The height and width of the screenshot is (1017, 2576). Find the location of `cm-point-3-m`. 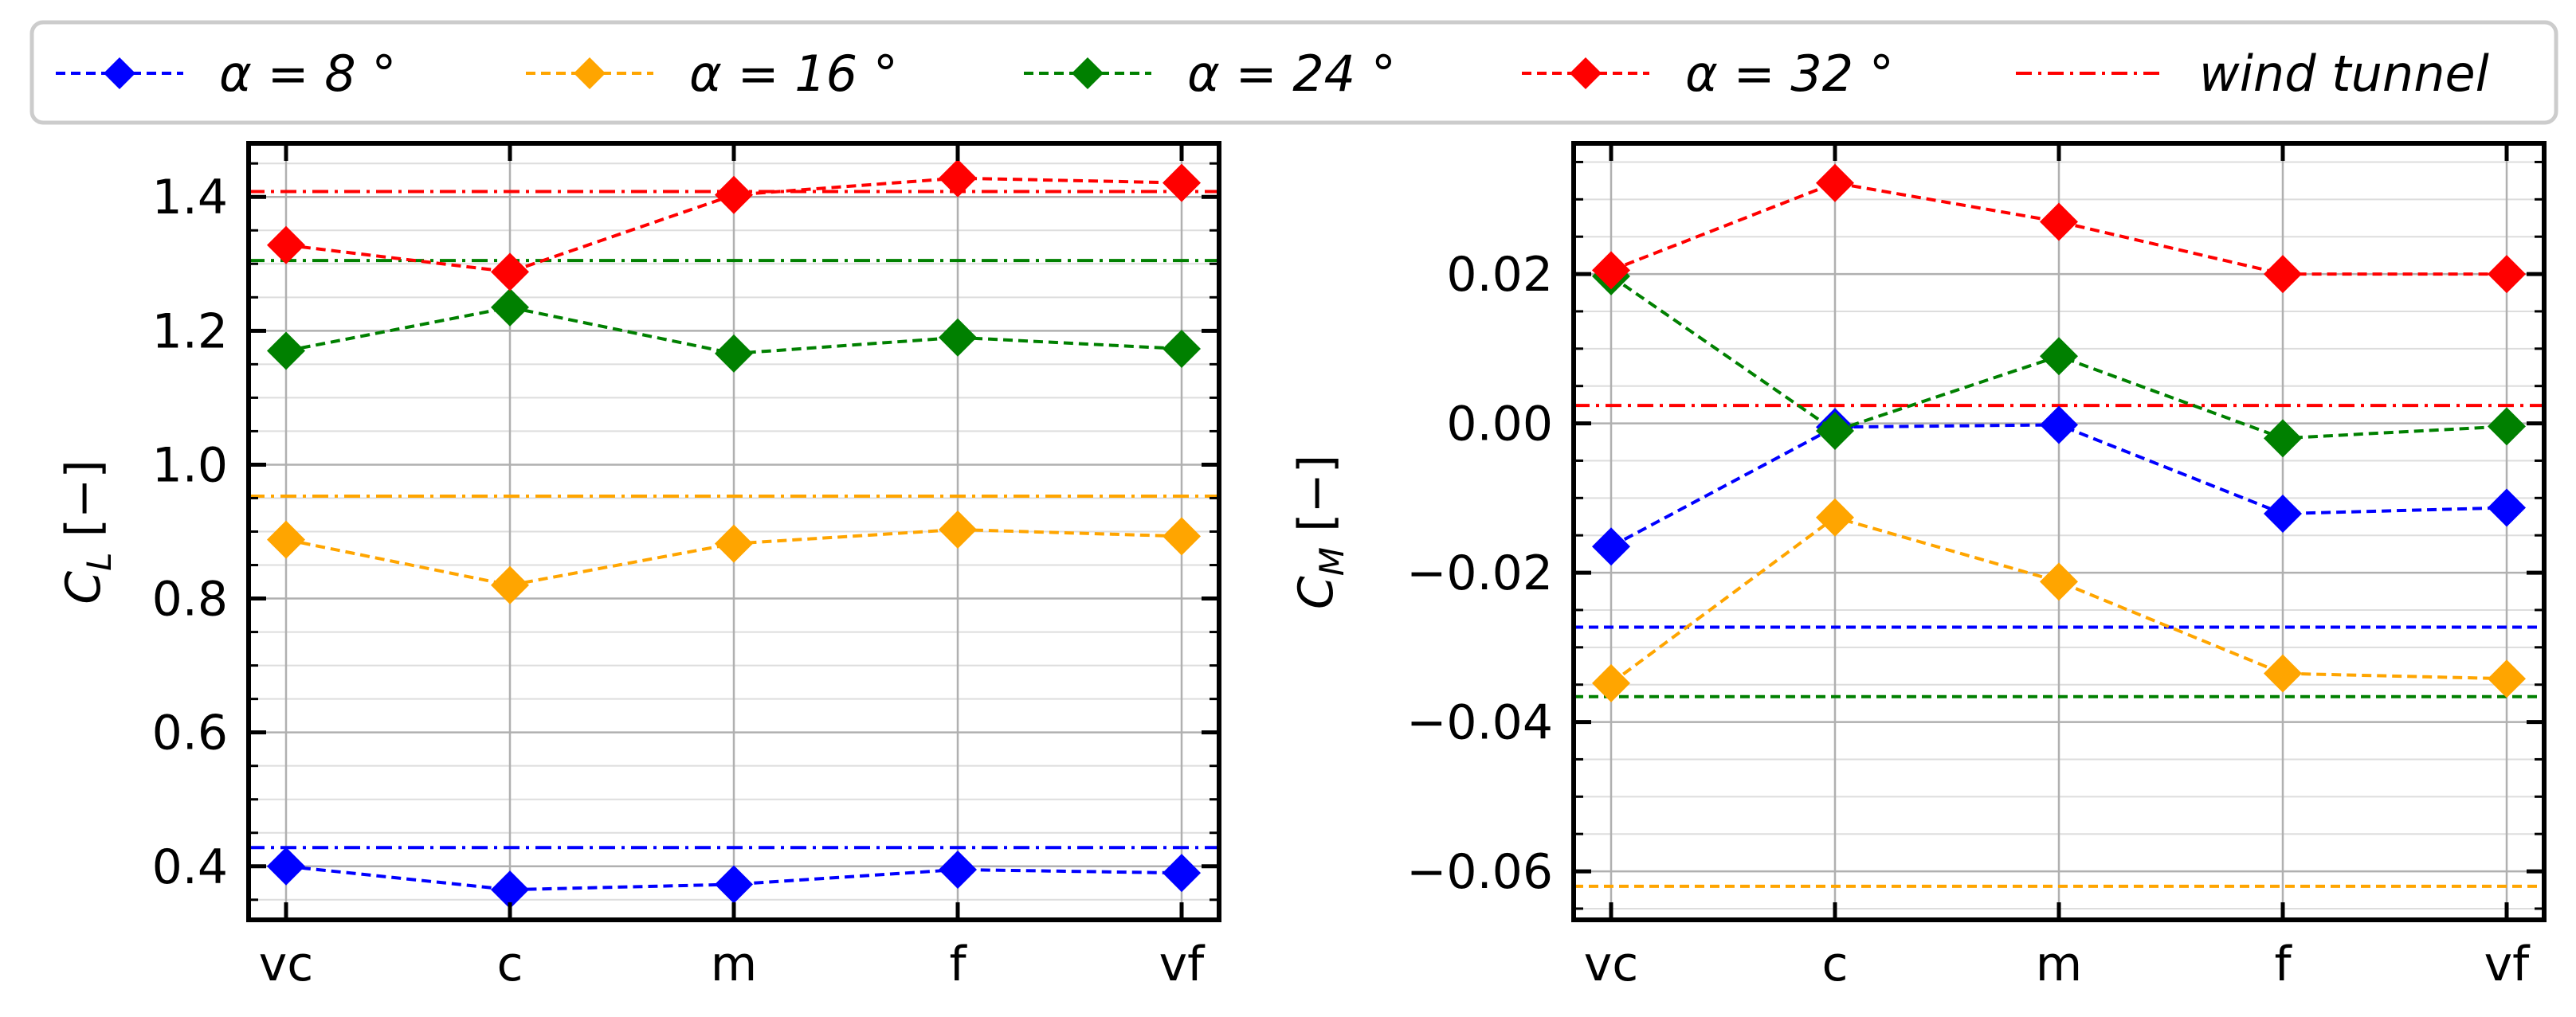

cm-point-3-m is located at coordinates (2059, 221).